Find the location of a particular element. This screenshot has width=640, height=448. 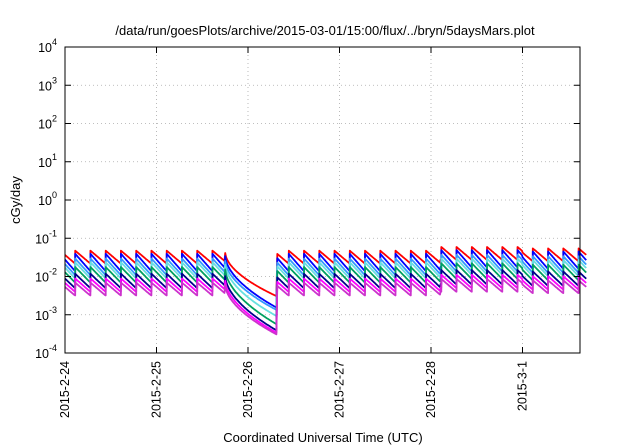

y-axis-label: cGy/day is located at coordinates (15, 200).